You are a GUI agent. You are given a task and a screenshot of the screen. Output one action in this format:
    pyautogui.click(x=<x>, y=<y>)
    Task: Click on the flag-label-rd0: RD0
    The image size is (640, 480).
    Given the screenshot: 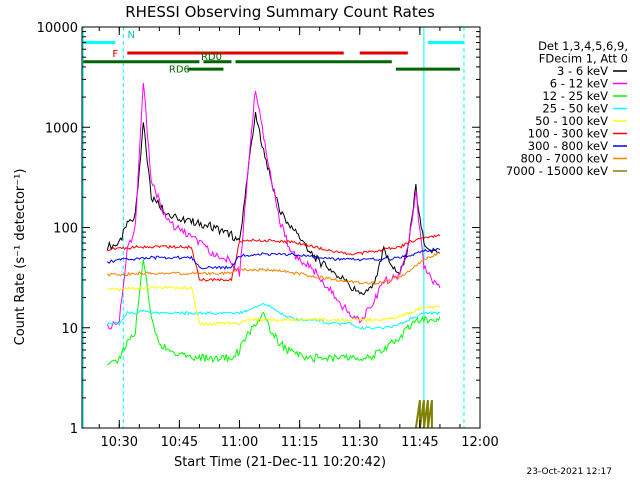 What is the action you would take?
    pyautogui.click(x=211, y=57)
    